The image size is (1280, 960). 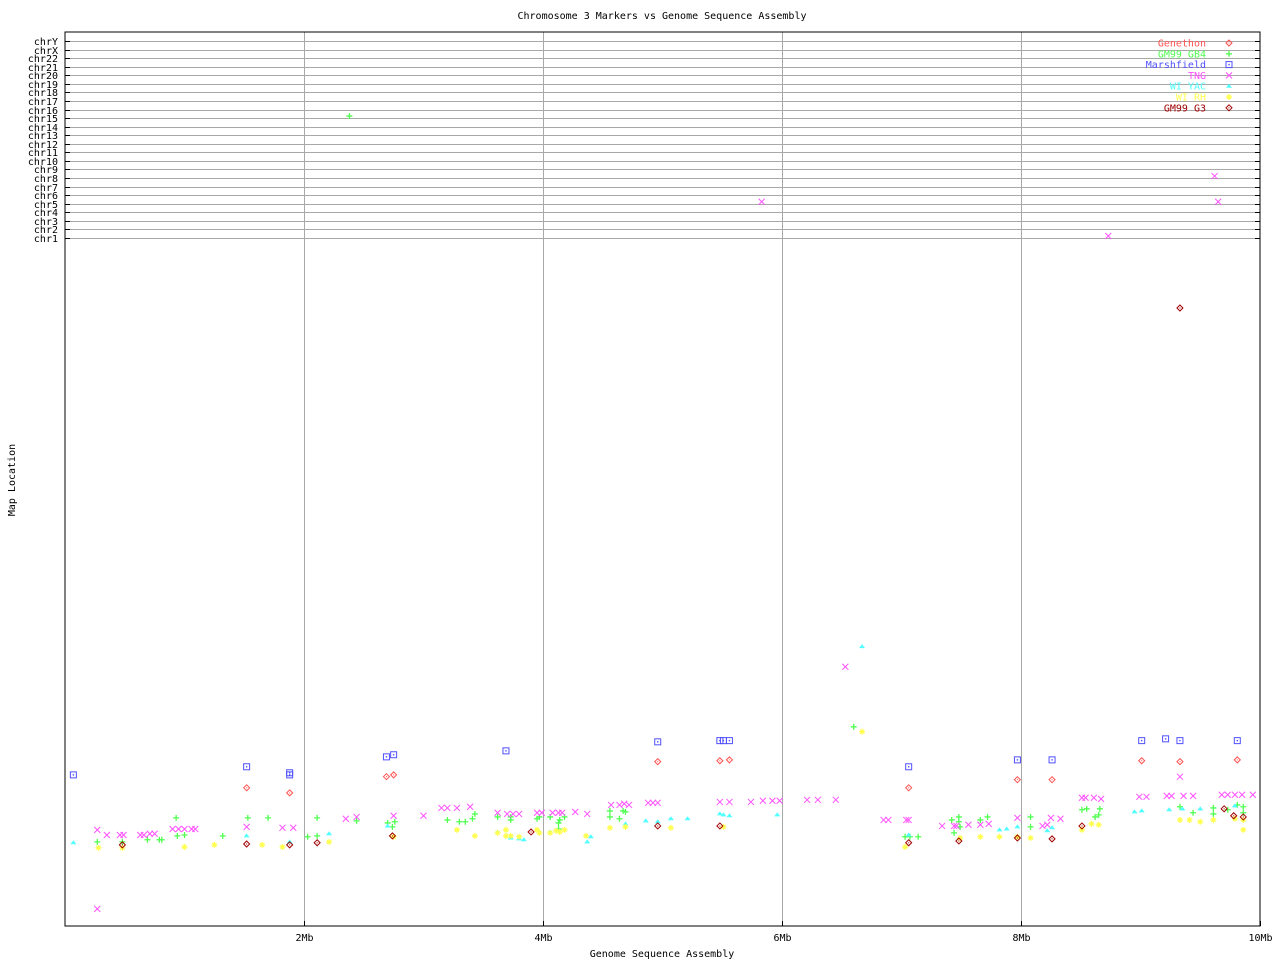 I want to click on legend-label: Genethon, so click(x=1182, y=44).